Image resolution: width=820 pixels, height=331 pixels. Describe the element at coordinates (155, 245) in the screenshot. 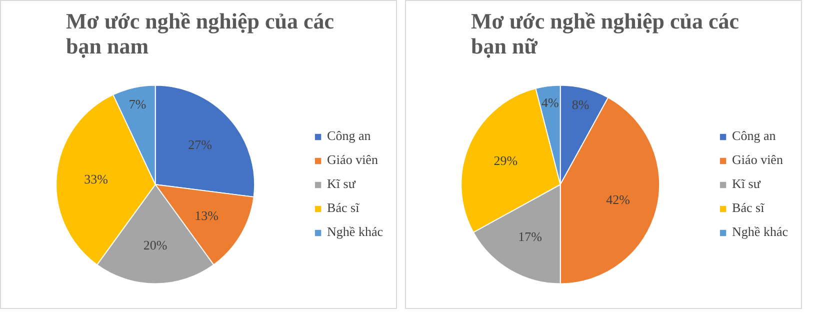

I see `data-label: 20%` at that location.